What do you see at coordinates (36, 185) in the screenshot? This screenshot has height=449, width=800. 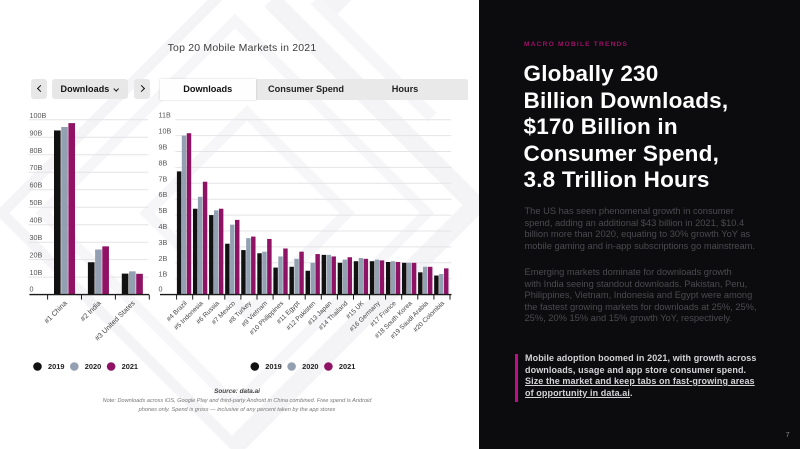 I see `svg-text: 60B` at bounding box center [36, 185].